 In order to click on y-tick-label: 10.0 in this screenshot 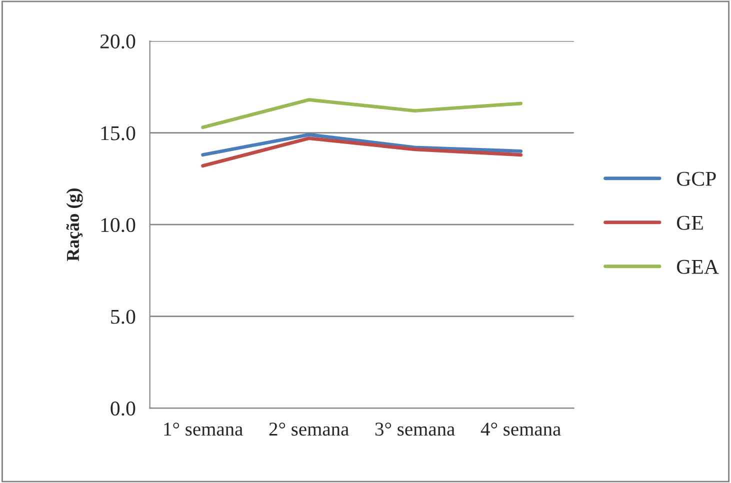, I will do `click(118, 225)`.